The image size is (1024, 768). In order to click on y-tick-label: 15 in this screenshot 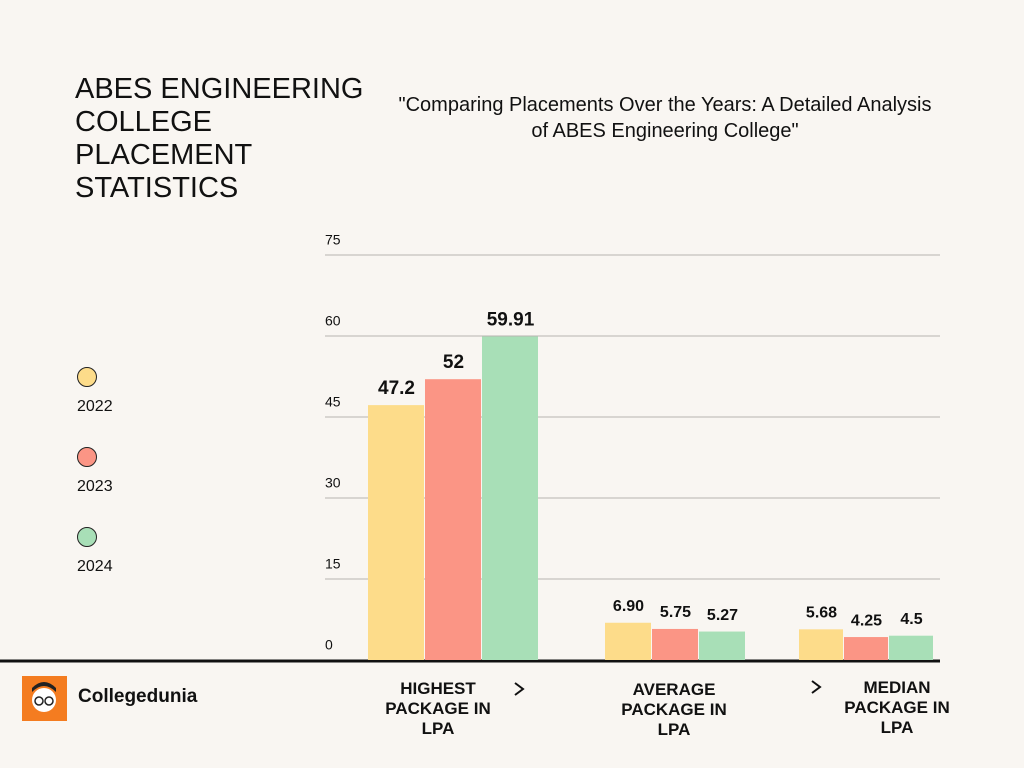, I will do `click(333, 564)`.